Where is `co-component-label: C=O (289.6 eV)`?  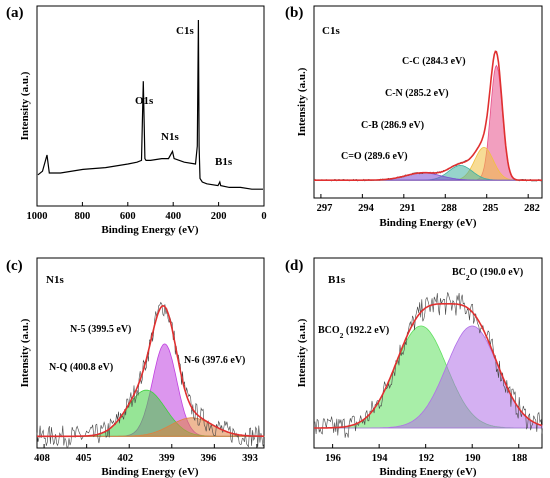 co-component-label: C=O (289.6 eV) is located at coordinates (374, 156).